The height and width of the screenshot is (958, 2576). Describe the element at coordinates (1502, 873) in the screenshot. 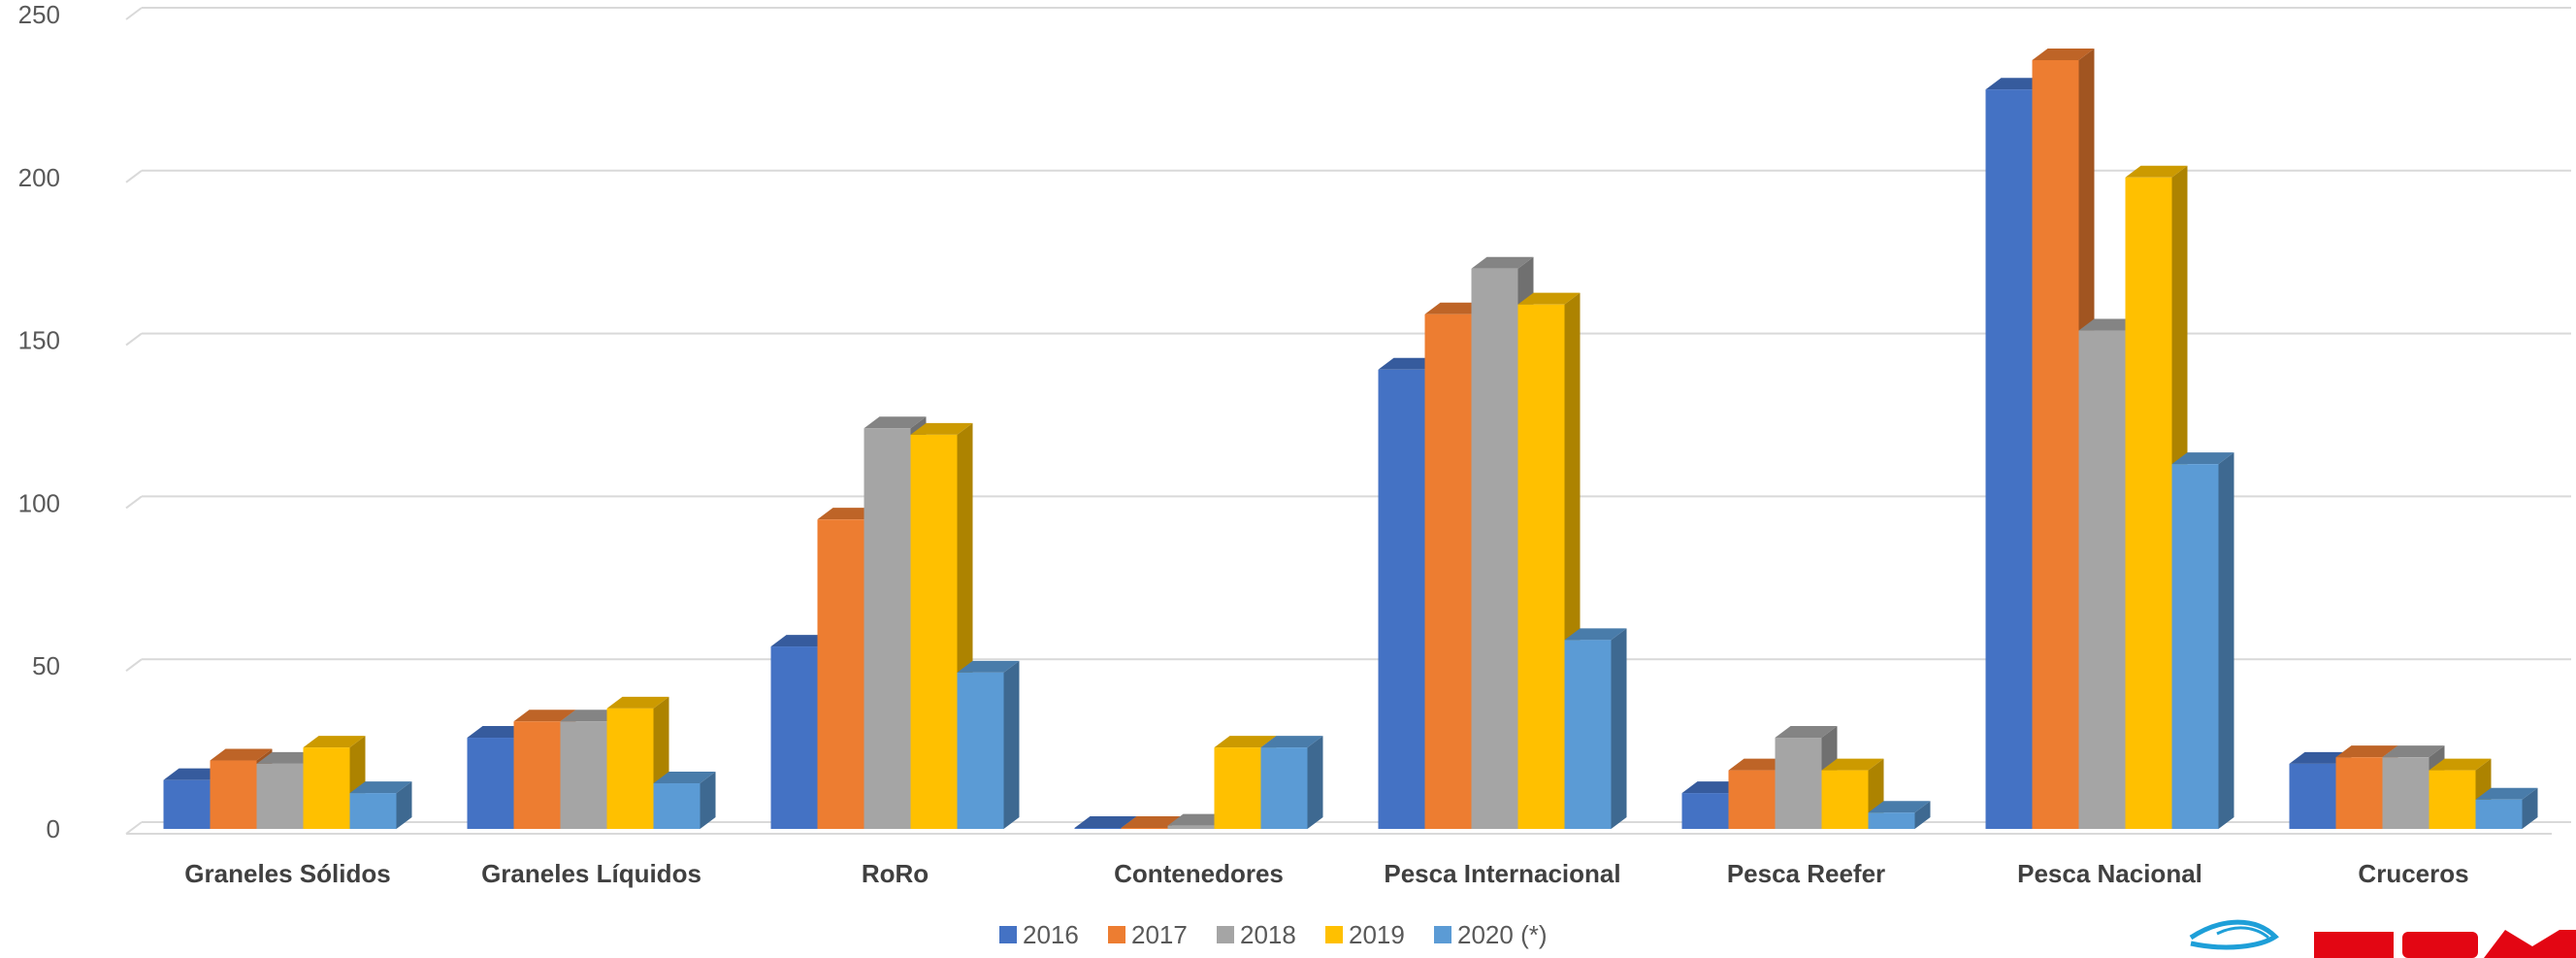

I see `x-category-label: Pesca Internacional` at that location.